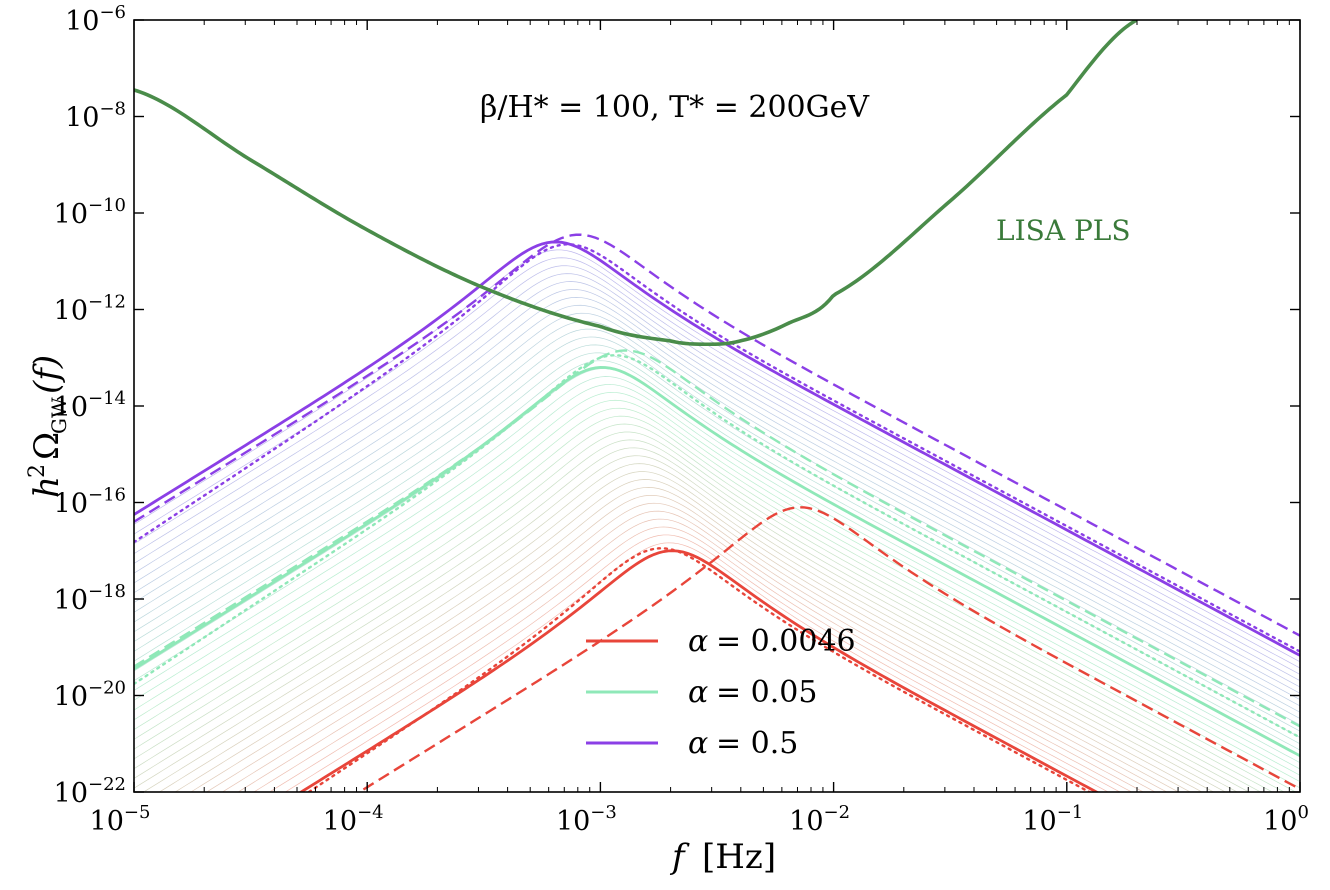 The width and height of the screenshot is (1330, 890). What do you see at coordinates (90, 405) in the screenshot?
I see `y-tick-label: 10⁻¹⁴` at bounding box center [90, 405].